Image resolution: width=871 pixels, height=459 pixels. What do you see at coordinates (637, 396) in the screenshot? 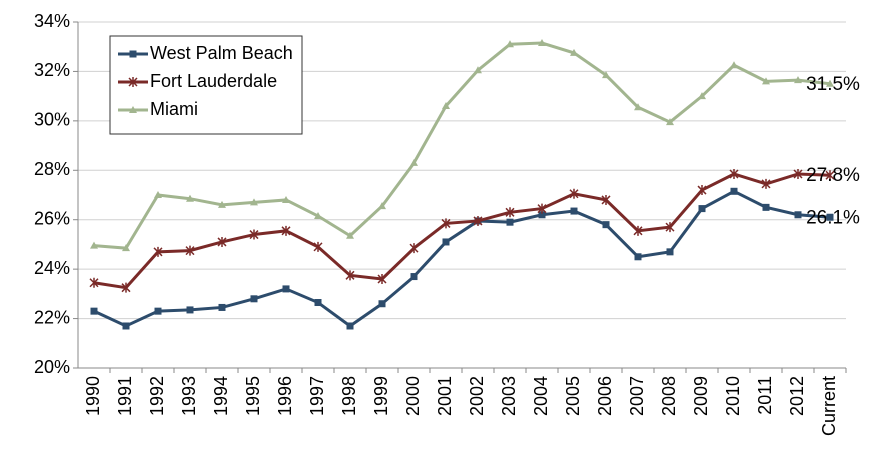
I see `x-tick-label: 2007` at bounding box center [637, 396].